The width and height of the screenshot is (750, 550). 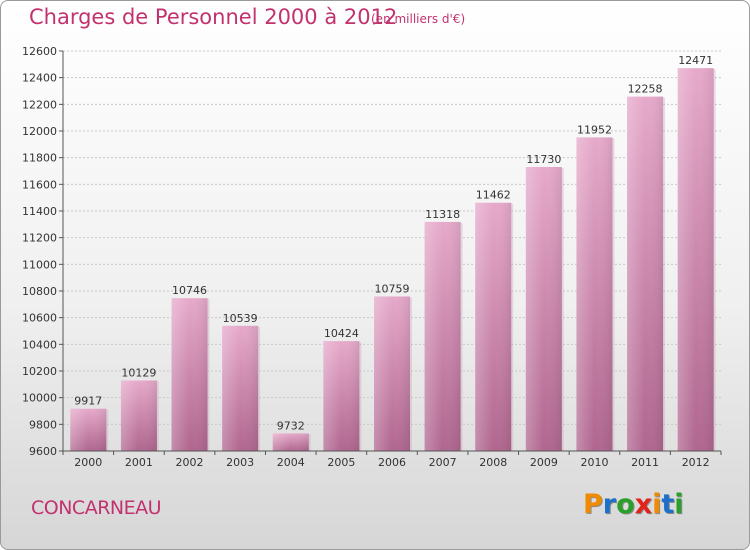 I want to click on data-label: 12471, so click(x=695, y=60).